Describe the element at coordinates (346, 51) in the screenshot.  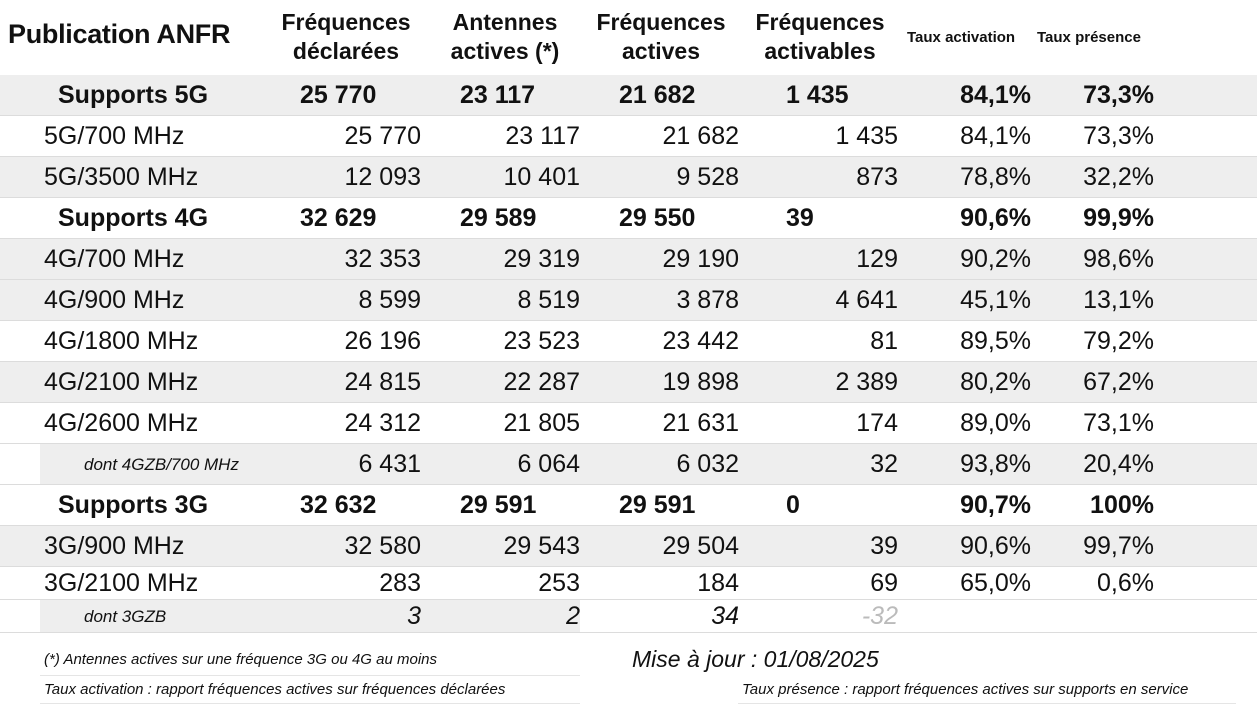
I see `header-declared-line2: déclarées` at that location.